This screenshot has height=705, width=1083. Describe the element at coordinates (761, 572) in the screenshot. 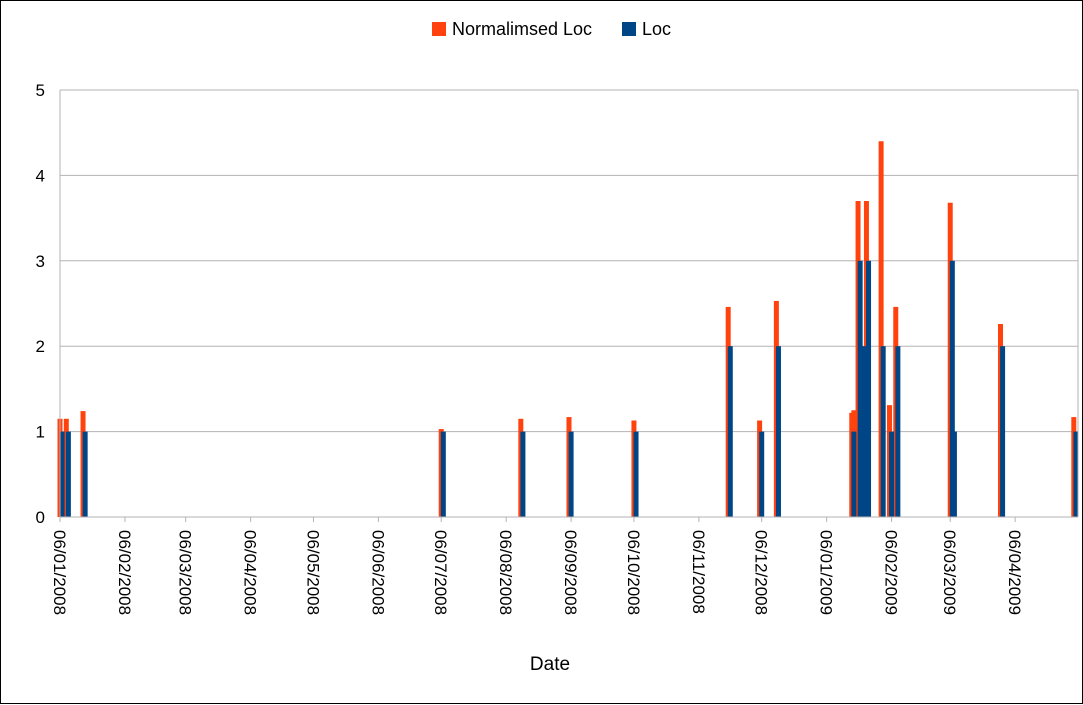

I see `x-tick-label: 06/12/2008` at that location.